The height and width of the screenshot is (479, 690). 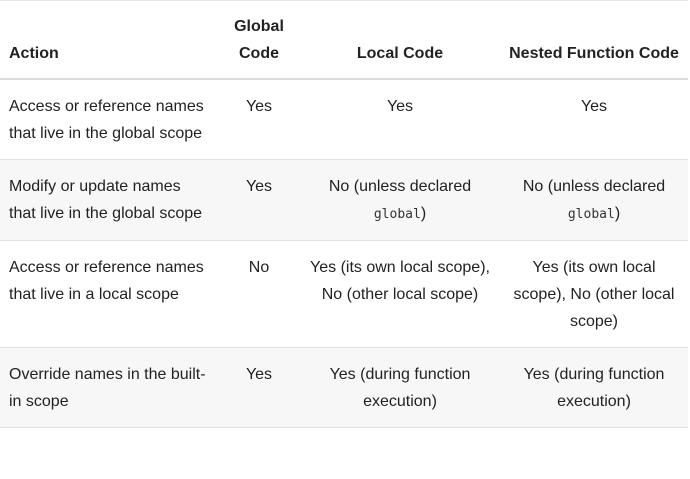 I want to click on cell-local-suffix: ), so click(x=423, y=213).